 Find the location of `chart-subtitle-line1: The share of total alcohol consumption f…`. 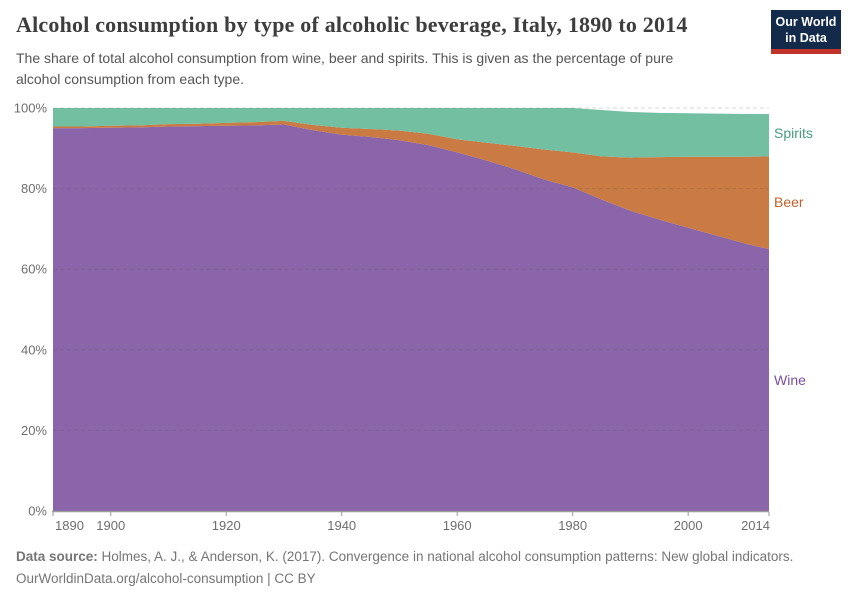

chart-subtitle-line1: The share of total alcohol consumption f… is located at coordinates (345, 58).